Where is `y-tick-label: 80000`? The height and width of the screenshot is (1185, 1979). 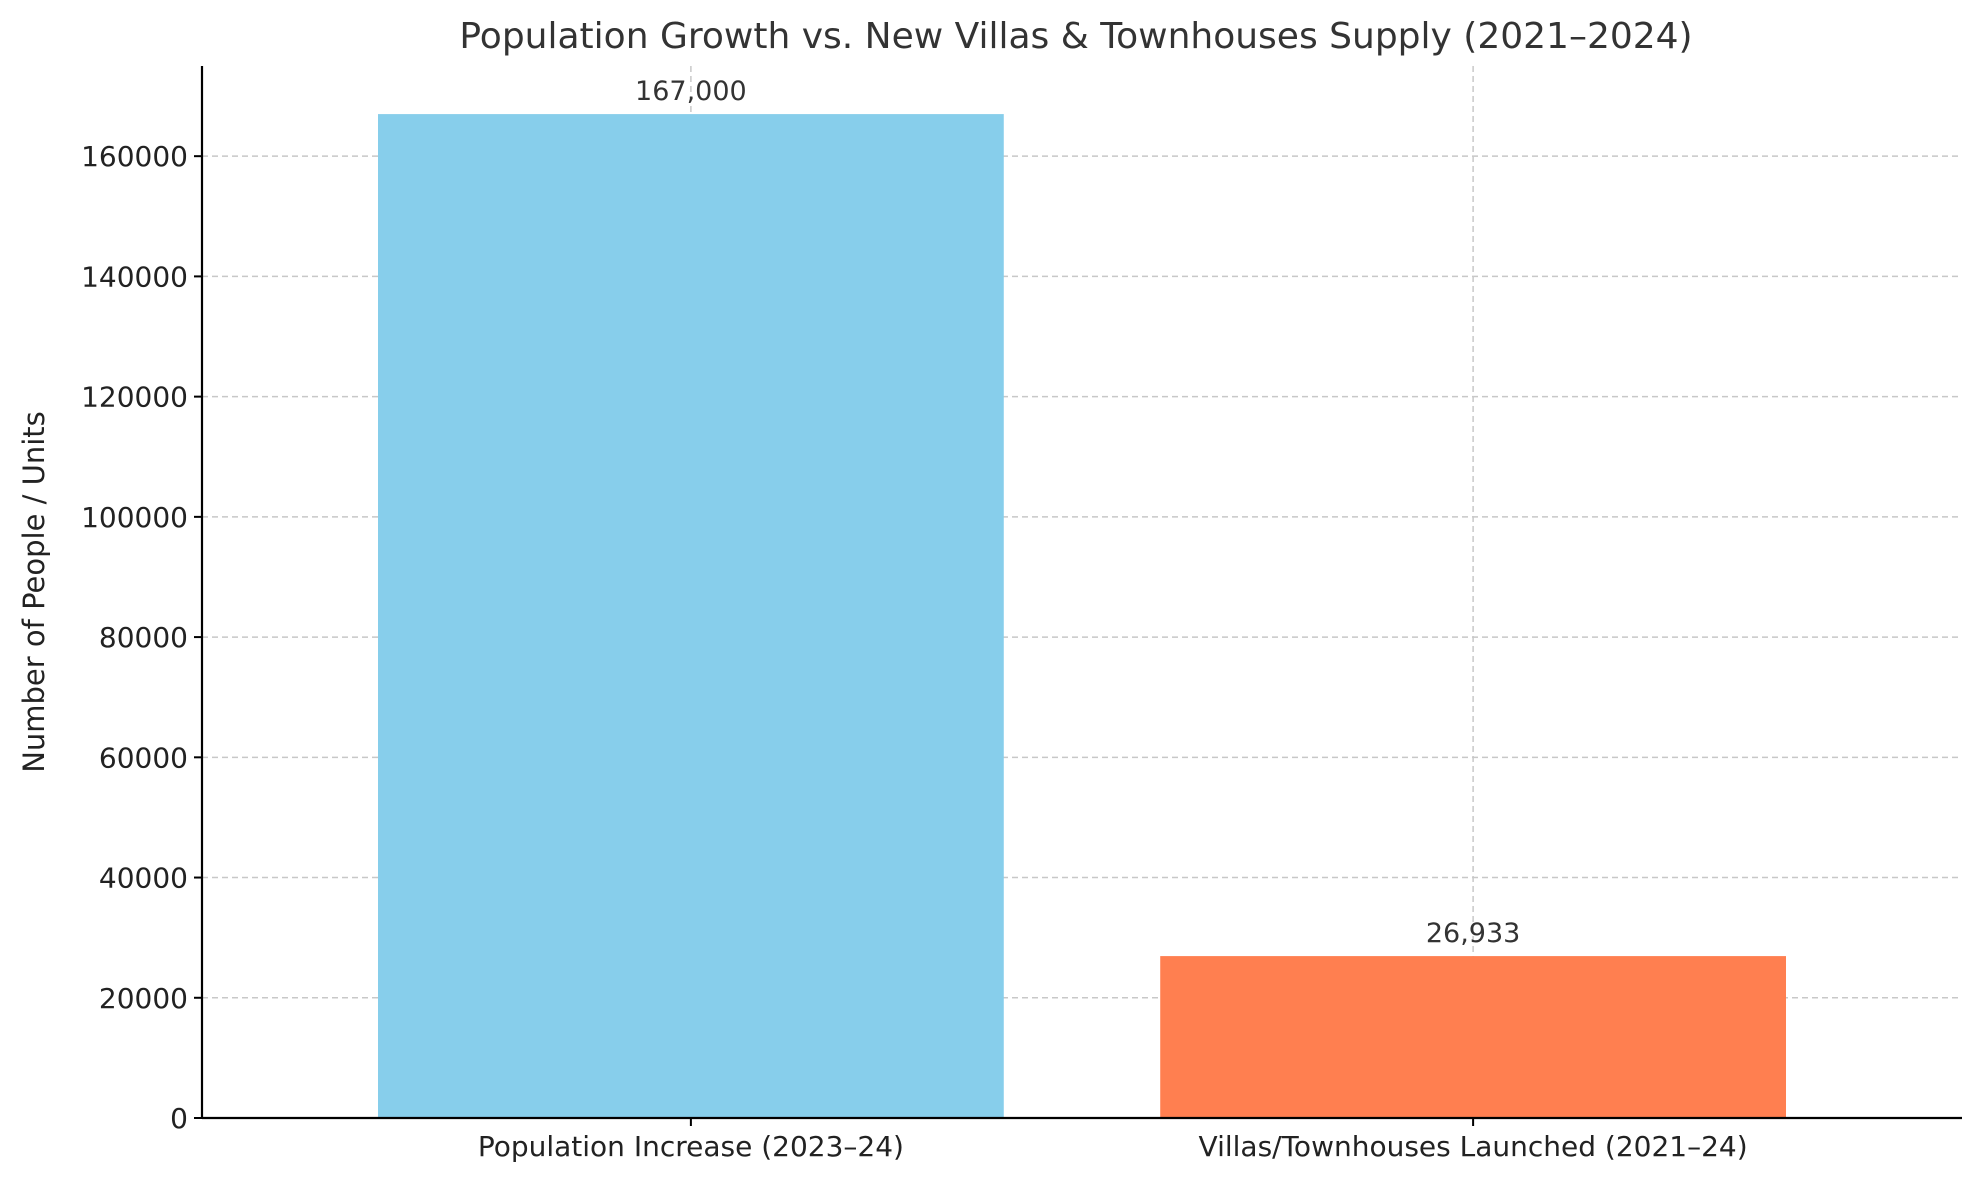
y-tick-label: 80000 is located at coordinates (143, 637).